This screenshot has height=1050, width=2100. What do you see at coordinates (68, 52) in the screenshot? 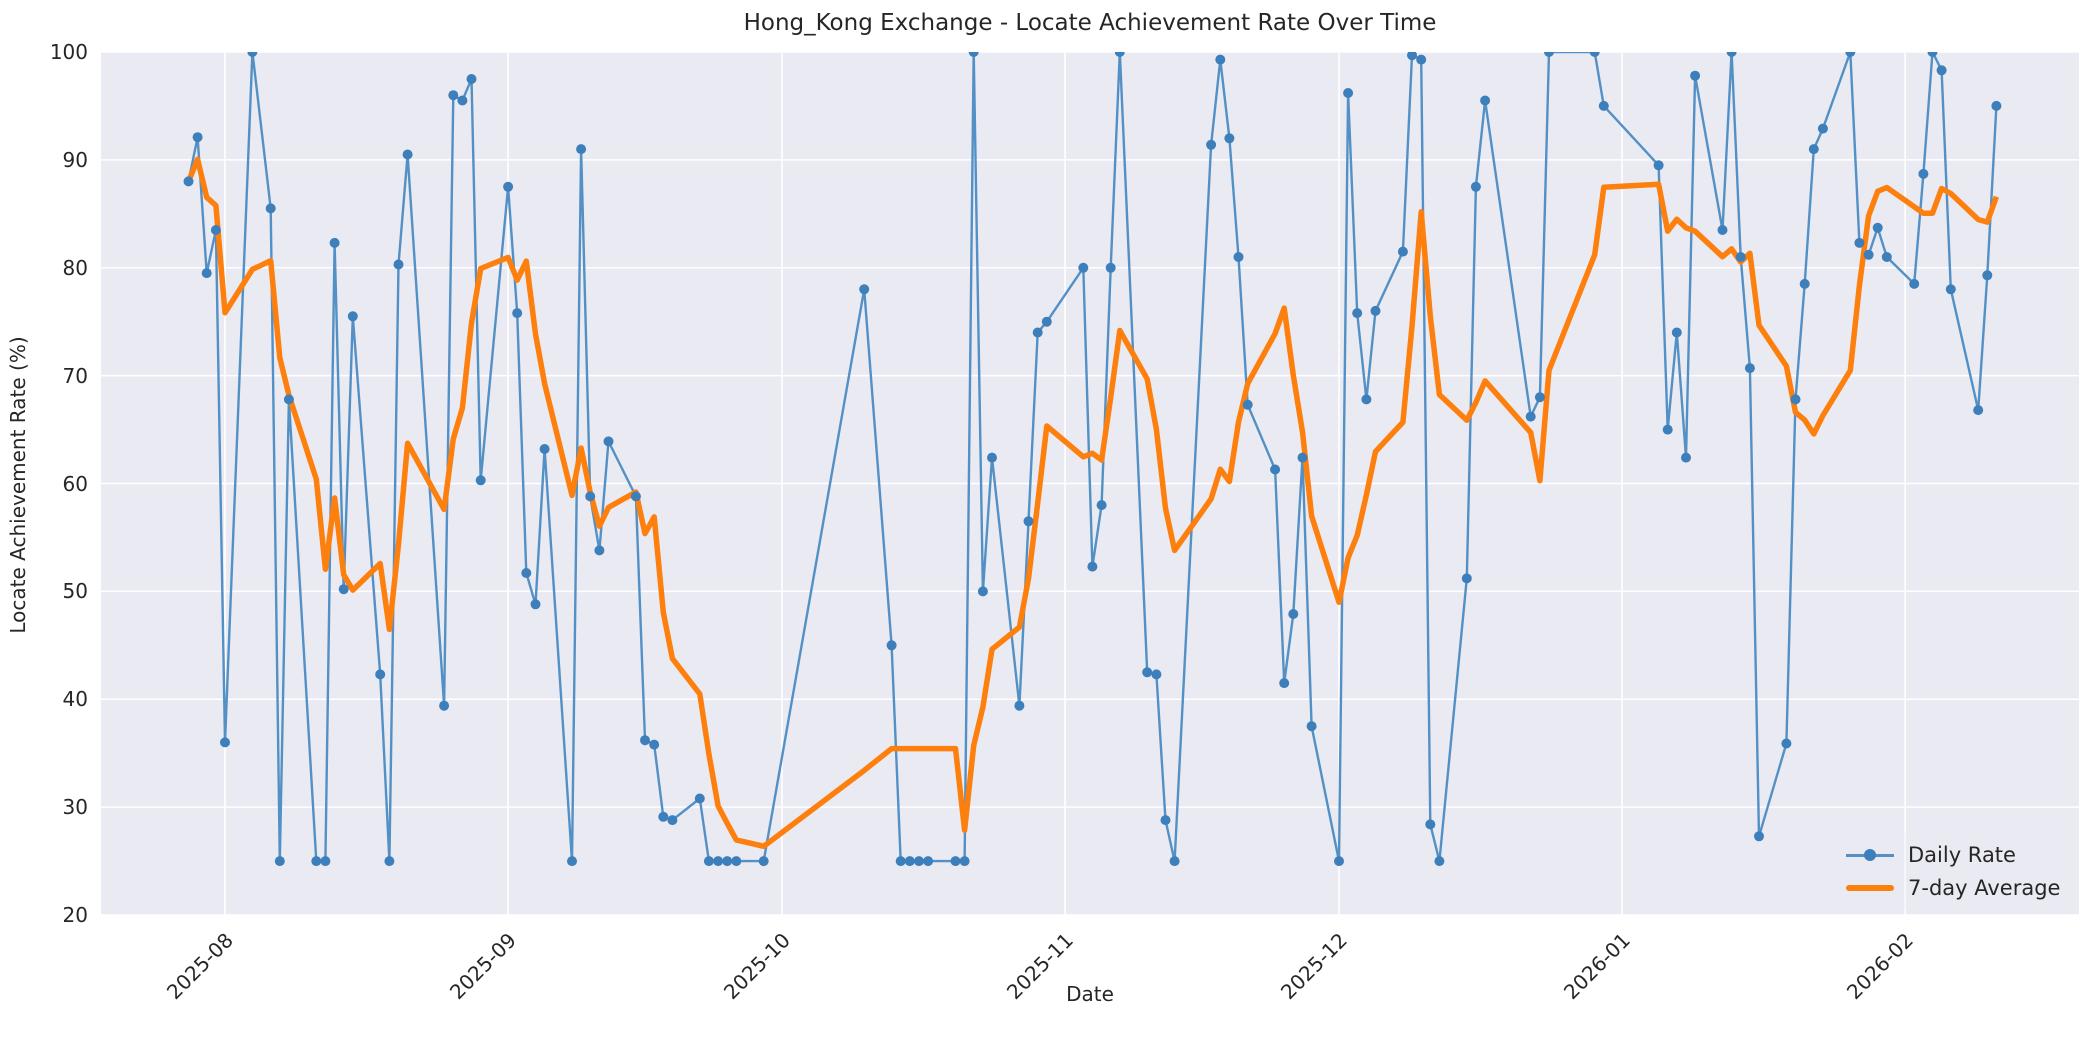
I see `y-tick-label: 100` at bounding box center [68, 52].